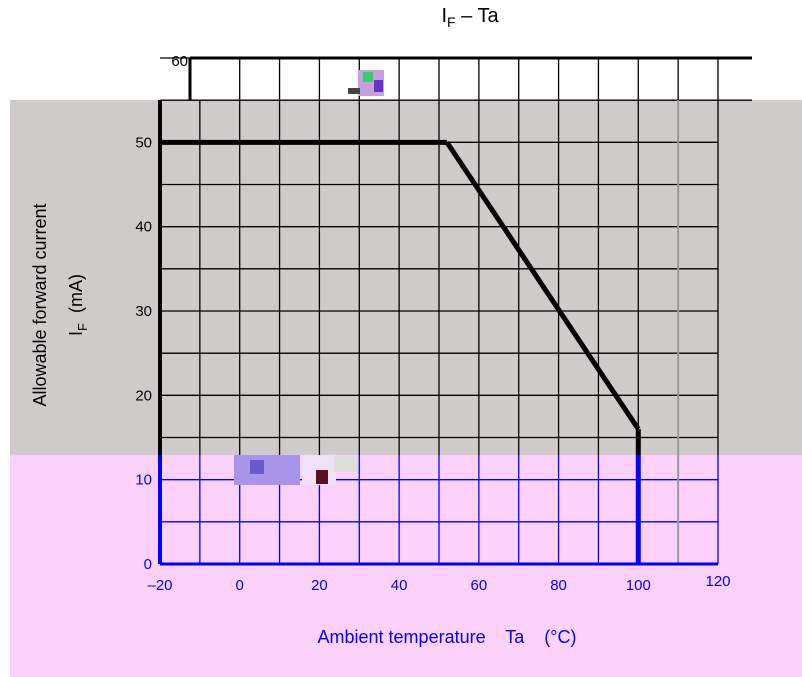  What do you see at coordinates (179, 61) in the screenshot?
I see `y-tick-label: 60` at bounding box center [179, 61].